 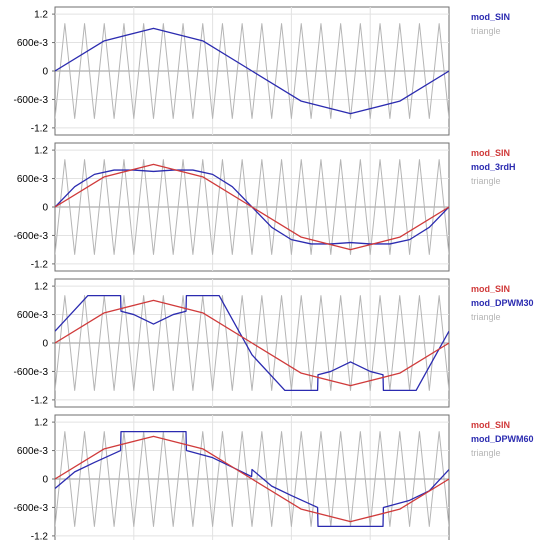 What do you see at coordinates (493, 167) in the screenshot?
I see `legend-entry-mod-3rdh: mod_3rdH` at bounding box center [493, 167].